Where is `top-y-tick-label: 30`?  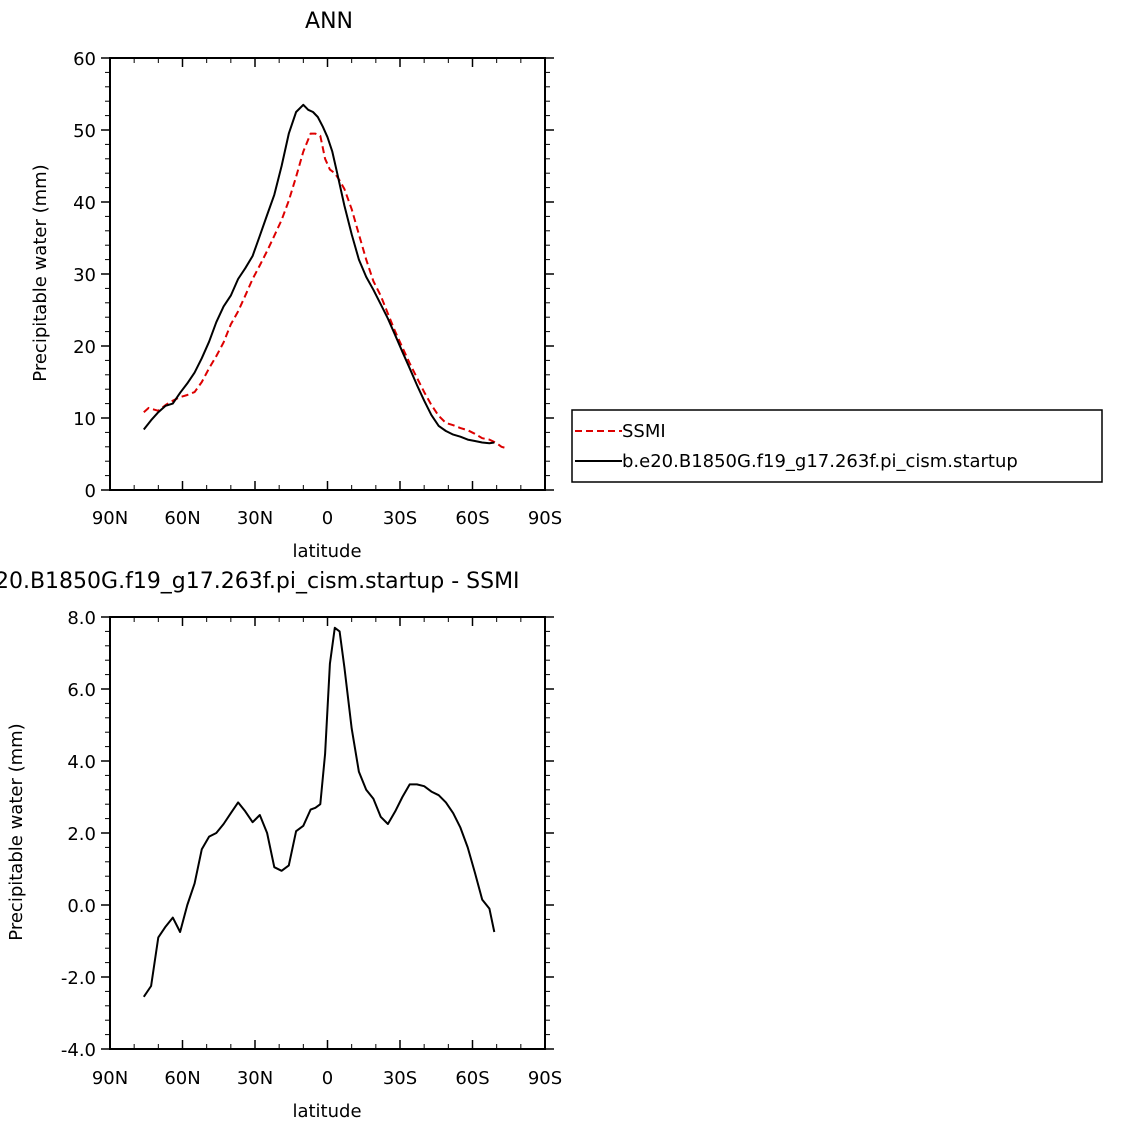 top-y-tick-label: 30 is located at coordinates (84, 275).